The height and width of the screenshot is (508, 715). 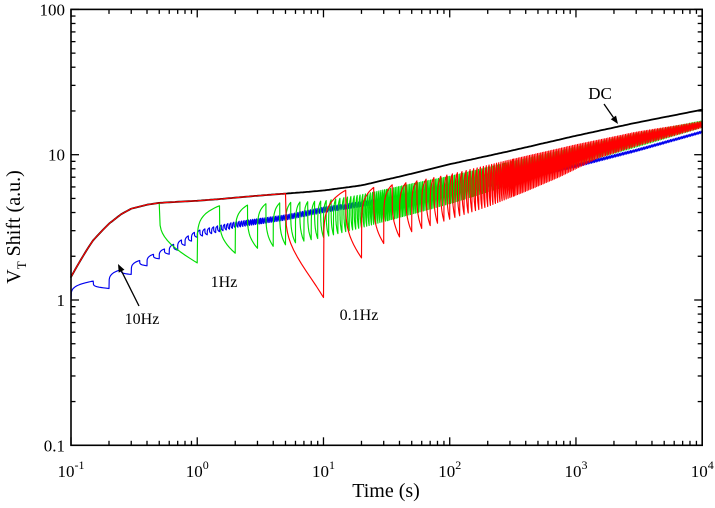 I want to click on annotation-dc-arrowhead, so click(x=614, y=119).